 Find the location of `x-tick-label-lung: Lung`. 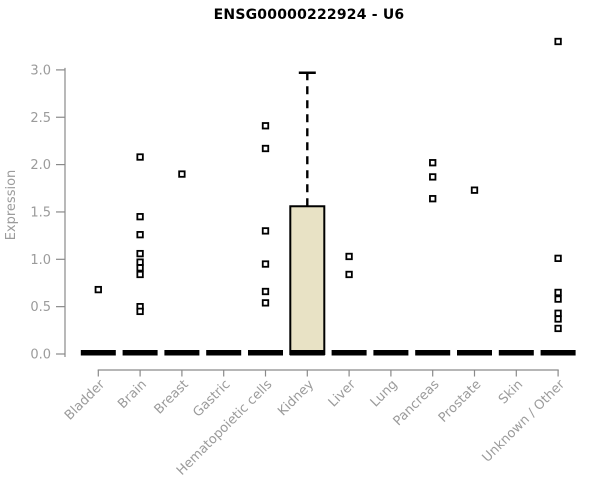

x-tick-label-lung: Lung is located at coordinates (384, 393).